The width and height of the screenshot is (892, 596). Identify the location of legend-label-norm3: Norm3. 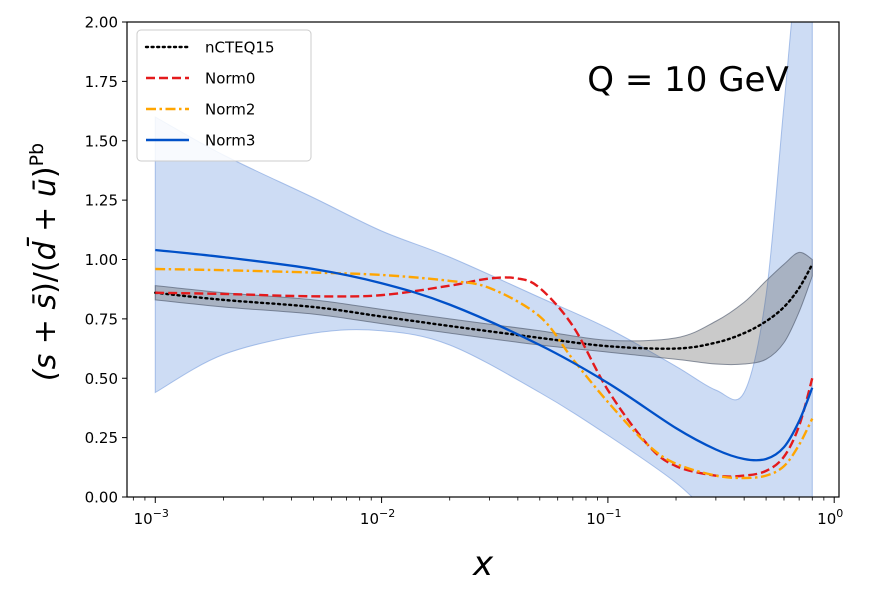
(230, 141).